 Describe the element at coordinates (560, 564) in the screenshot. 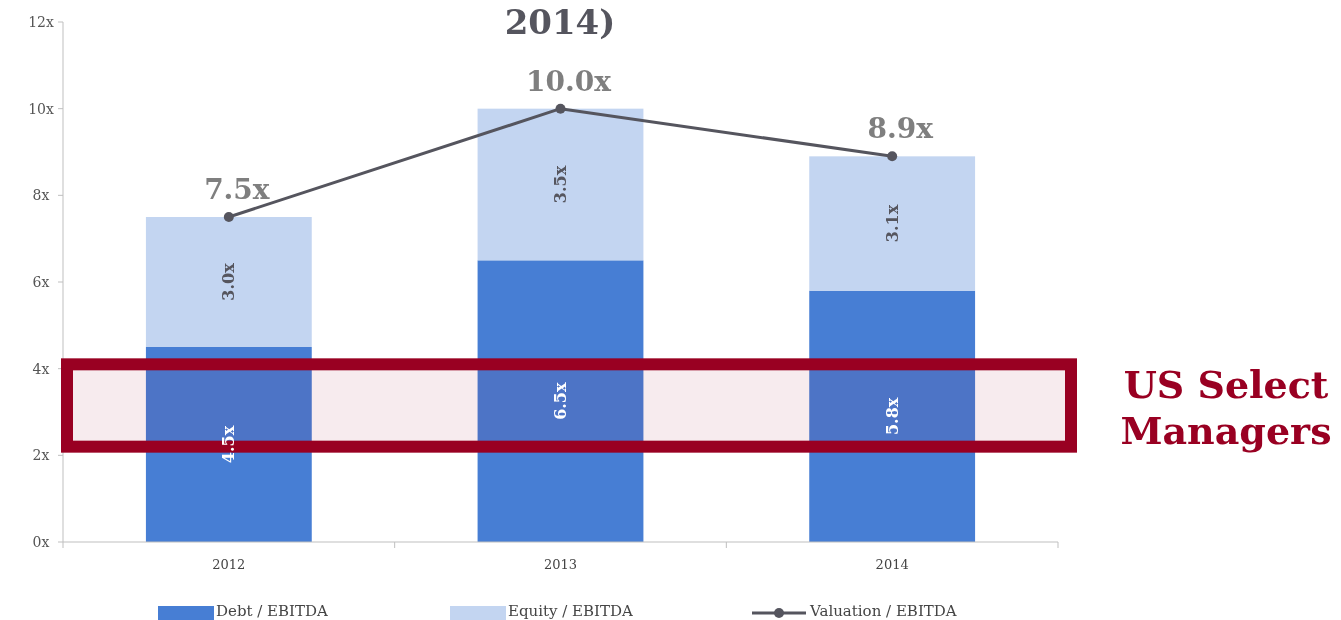

I see `x-tick-label: 2013` at that location.